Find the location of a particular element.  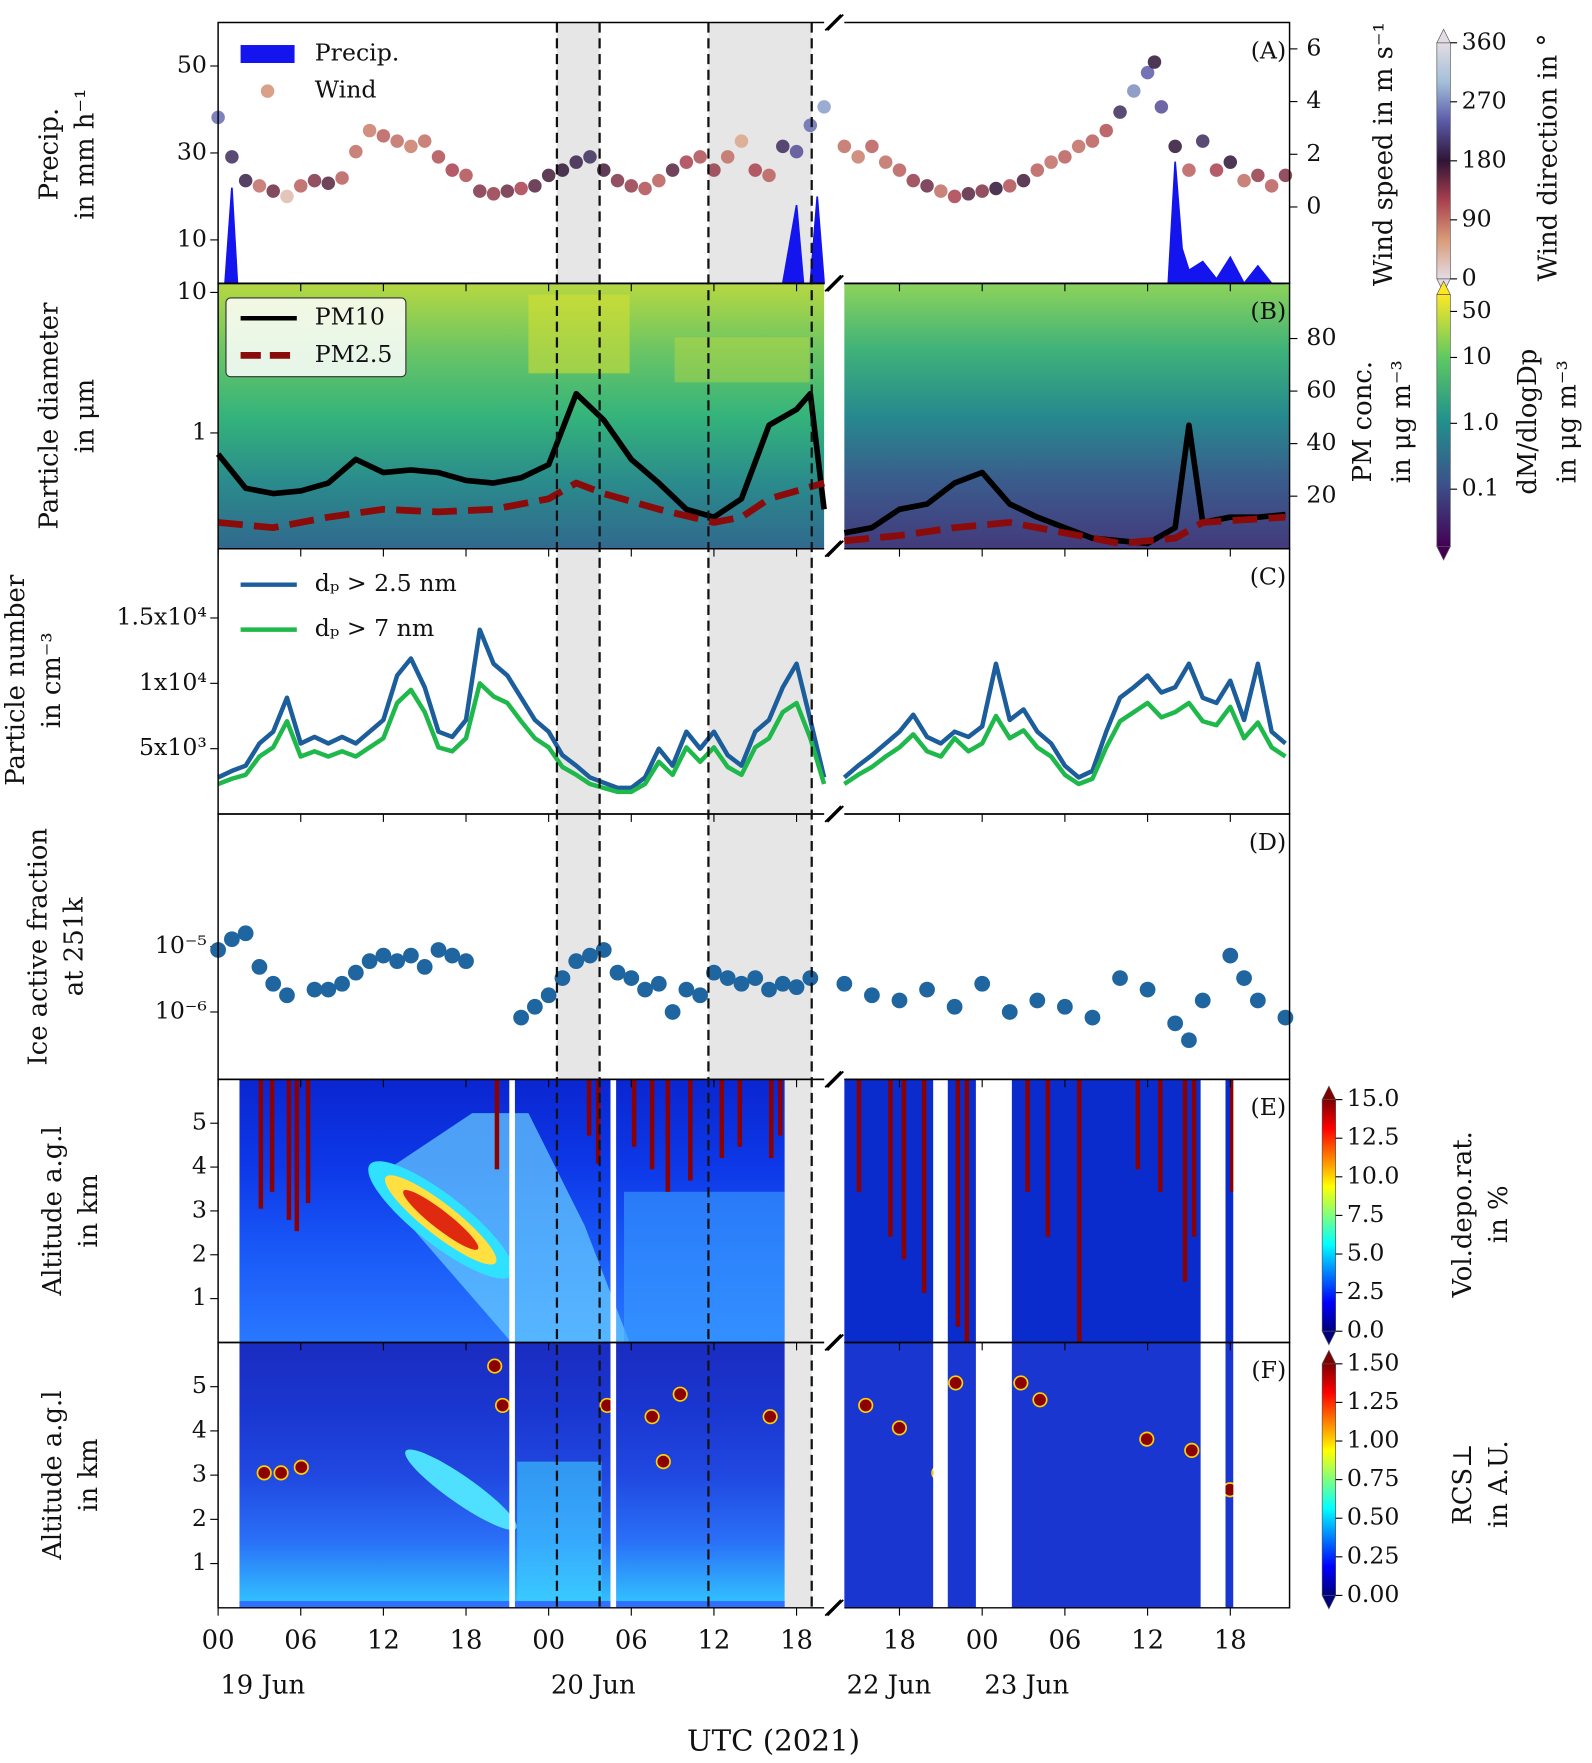

y-tick-label: 30 is located at coordinates (192, 151).